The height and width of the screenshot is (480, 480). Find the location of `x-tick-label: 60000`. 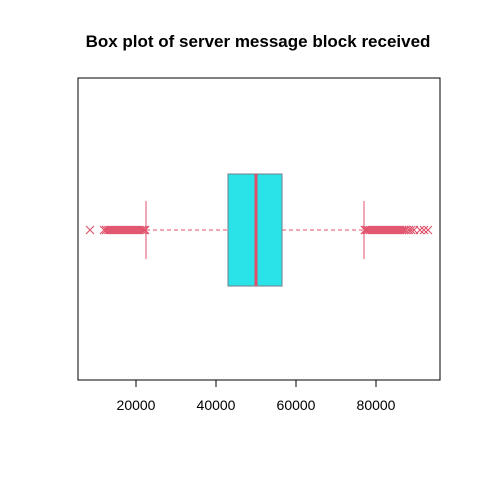

x-tick-label: 60000 is located at coordinates (296, 405).